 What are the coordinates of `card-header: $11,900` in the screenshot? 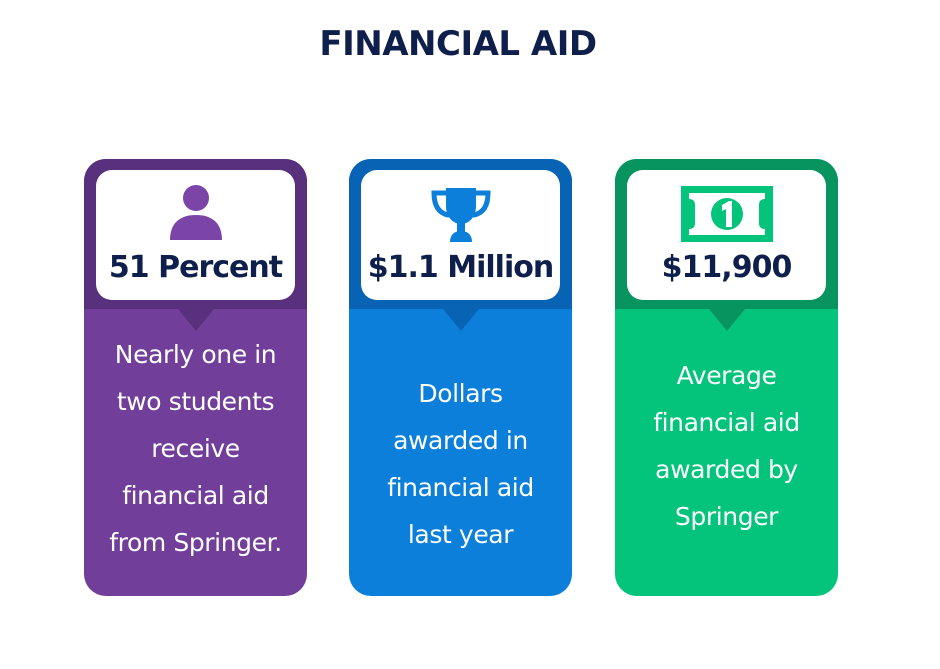 It's located at (726, 235).